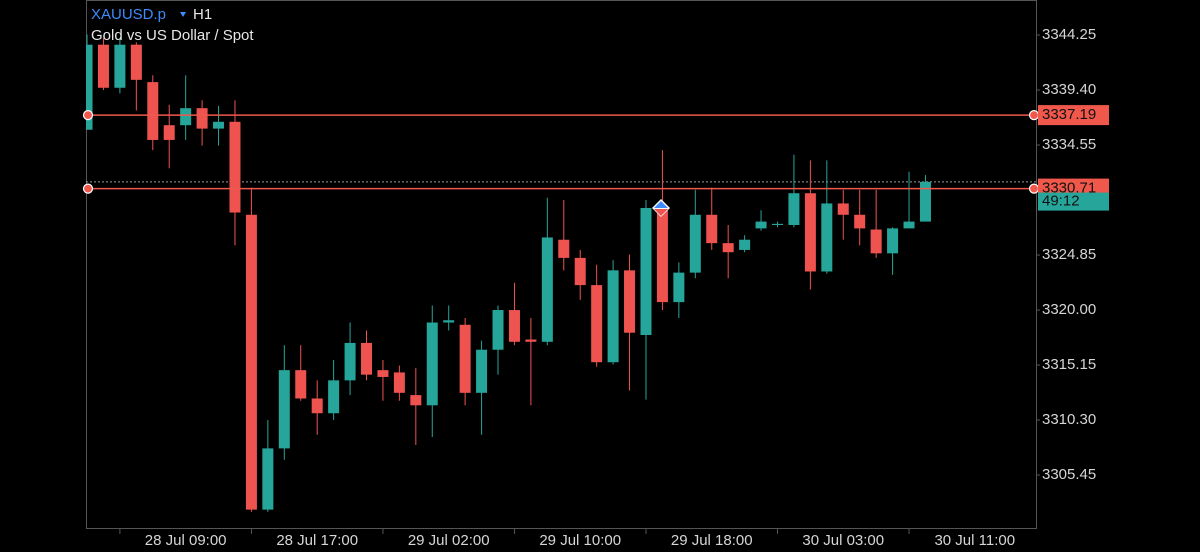 The height and width of the screenshot is (552, 1200). What do you see at coordinates (1069, 474) in the screenshot?
I see `y-tick-label: 3305.45` at bounding box center [1069, 474].